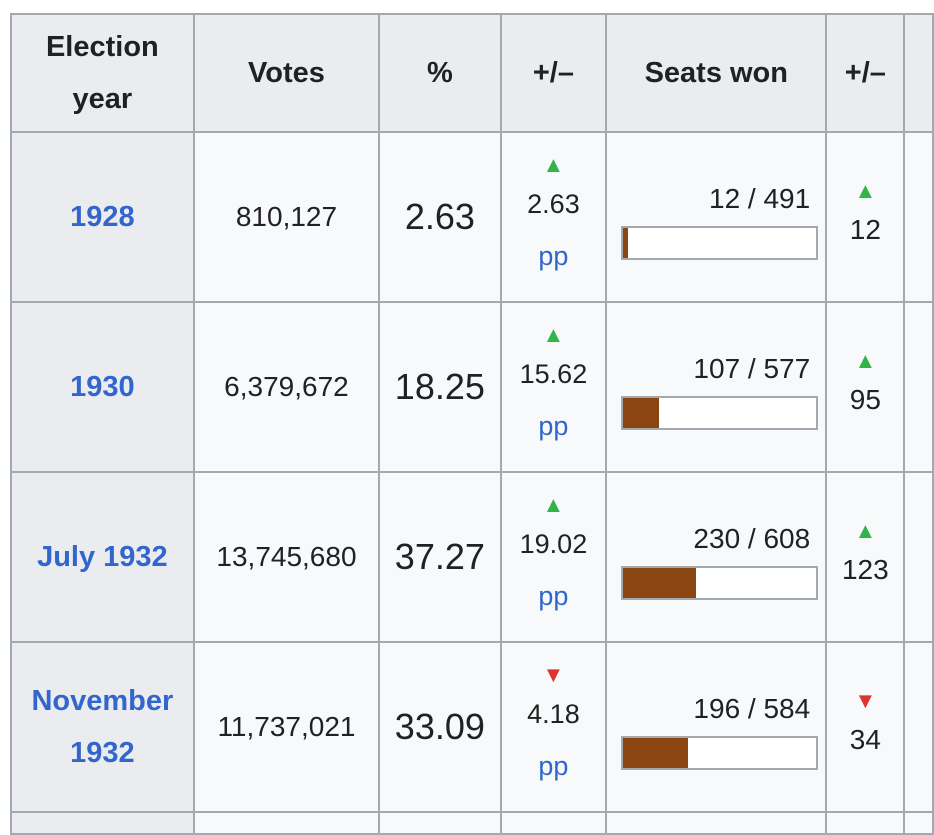  I want to click on percent-change-cell: ▲ 2.63 pp, so click(553, 217).